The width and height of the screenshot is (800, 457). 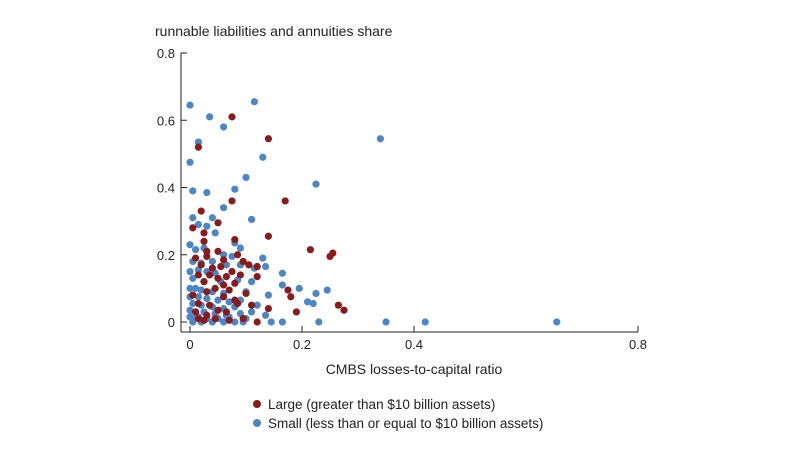 What do you see at coordinates (638, 344) in the screenshot?
I see `x-tick-label: 0.8` at bounding box center [638, 344].